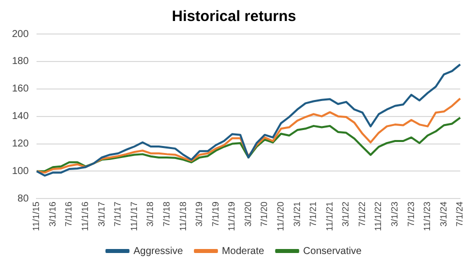 The height and width of the screenshot is (268, 474). I want to click on x-tick-label: 3/1/24, so click(443, 214).